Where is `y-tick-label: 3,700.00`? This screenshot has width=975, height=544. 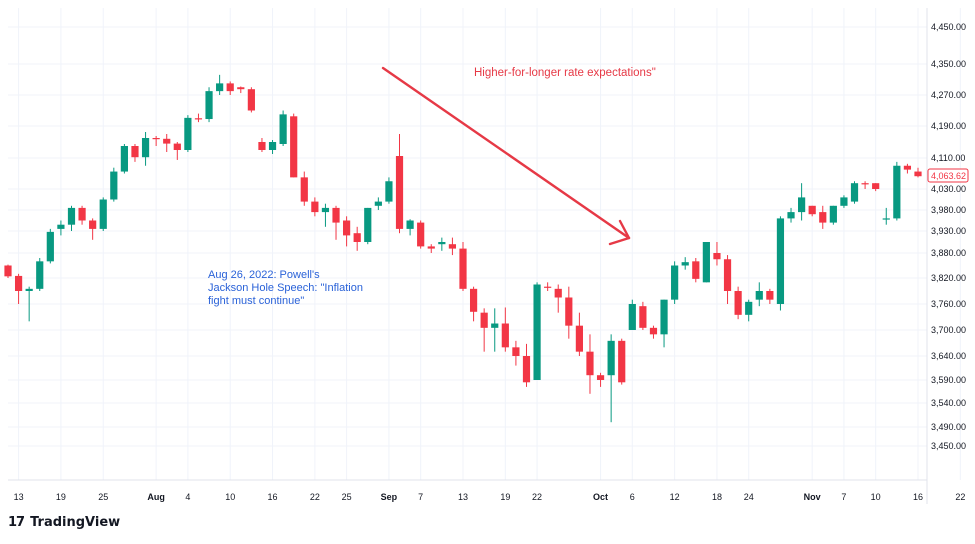 y-tick-label: 3,700.00 is located at coordinates (948, 330).